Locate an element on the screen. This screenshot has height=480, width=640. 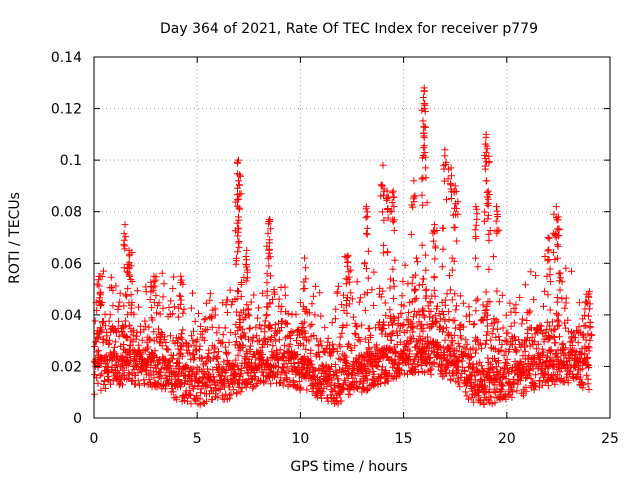
y-tick-label: 0.1 is located at coordinates (71, 161).